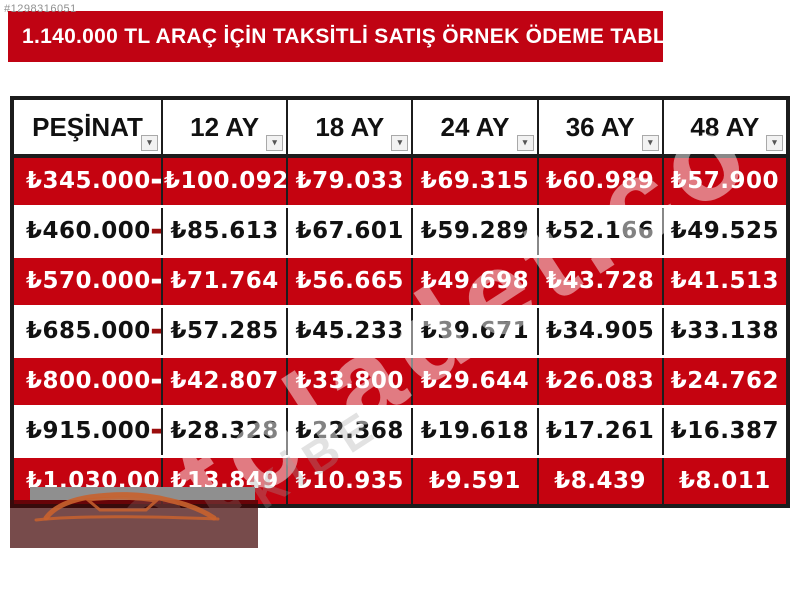  I want to click on column-header-36-ay: 36 AY ▾, so click(599, 128).